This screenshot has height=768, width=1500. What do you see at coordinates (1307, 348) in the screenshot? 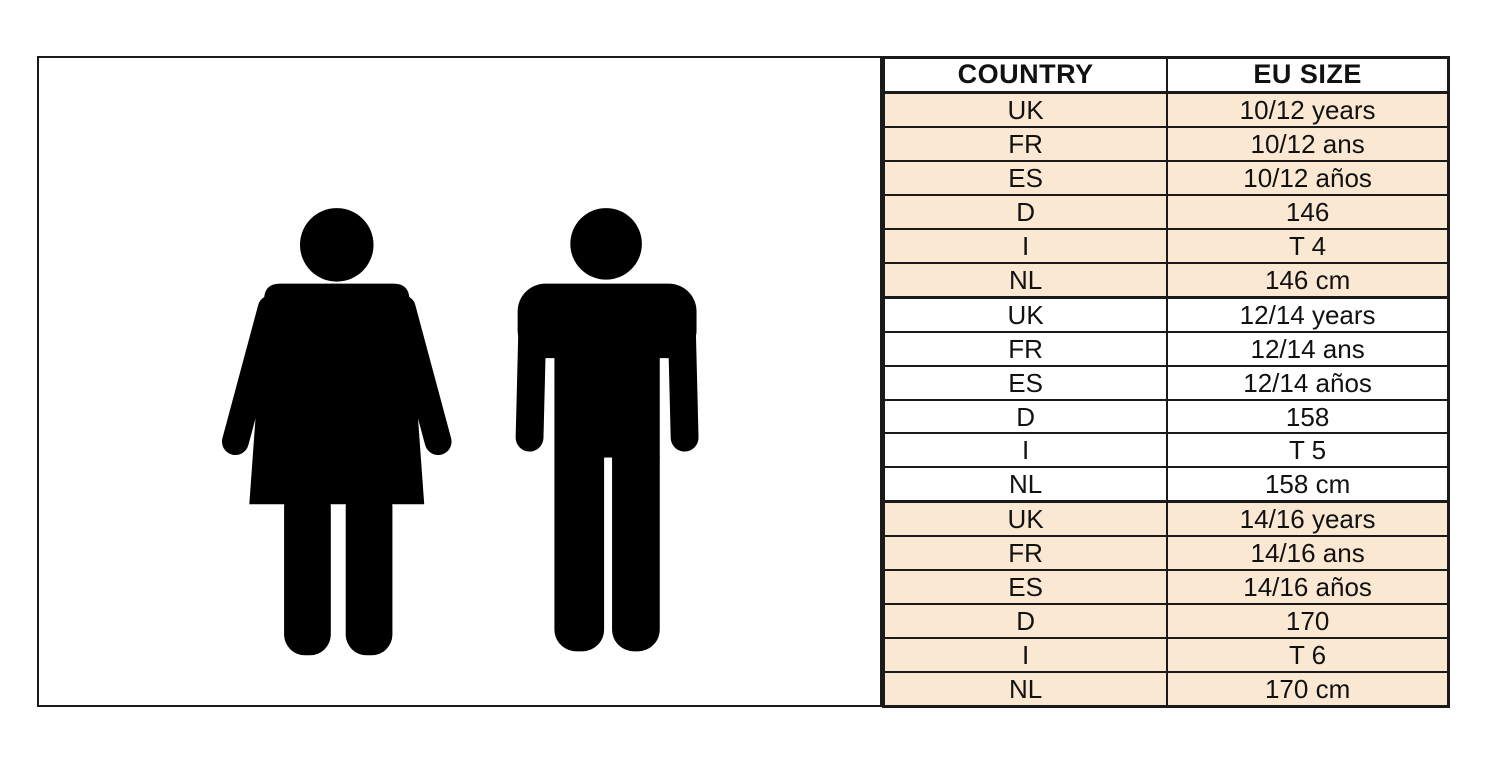
I see `size-cell: 12/14 ans` at bounding box center [1307, 348].